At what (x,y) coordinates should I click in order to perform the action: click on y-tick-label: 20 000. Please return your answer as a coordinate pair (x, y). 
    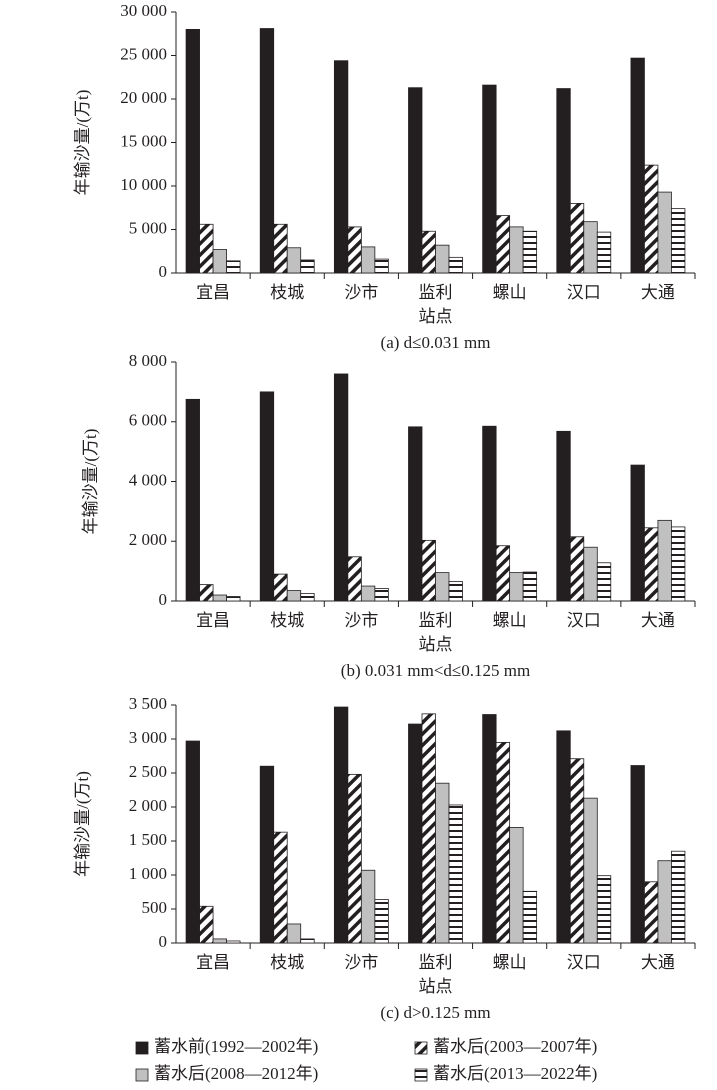
    Looking at the image, I should click on (143, 97).